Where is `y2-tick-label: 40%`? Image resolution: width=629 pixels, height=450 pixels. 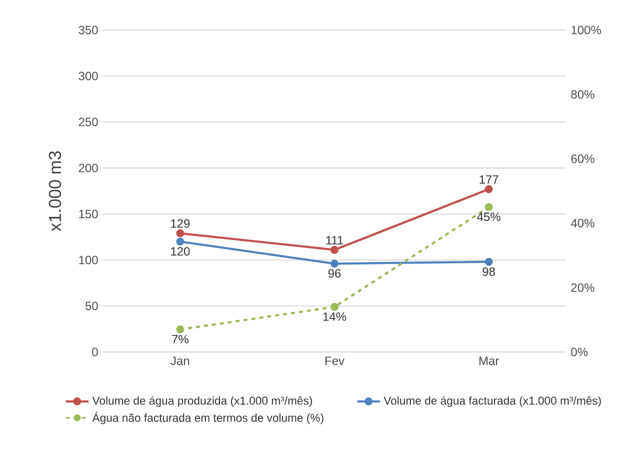
y2-tick-label: 40% is located at coordinates (582, 223).